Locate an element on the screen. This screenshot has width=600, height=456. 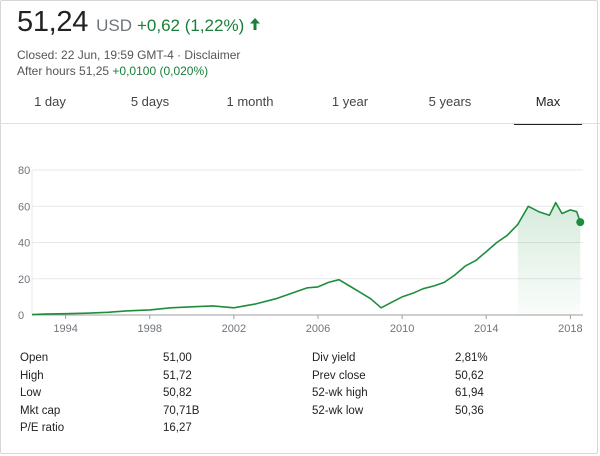
tab-1-month: 1 month is located at coordinates (250, 101).